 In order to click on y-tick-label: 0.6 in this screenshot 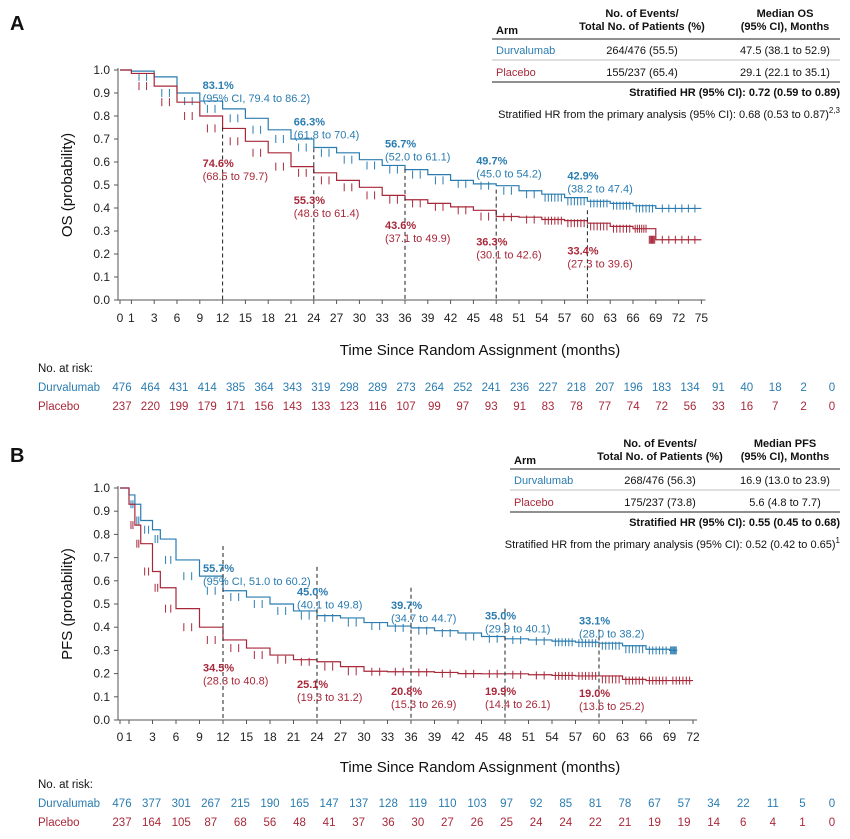, I will do `click(101, 162)`.